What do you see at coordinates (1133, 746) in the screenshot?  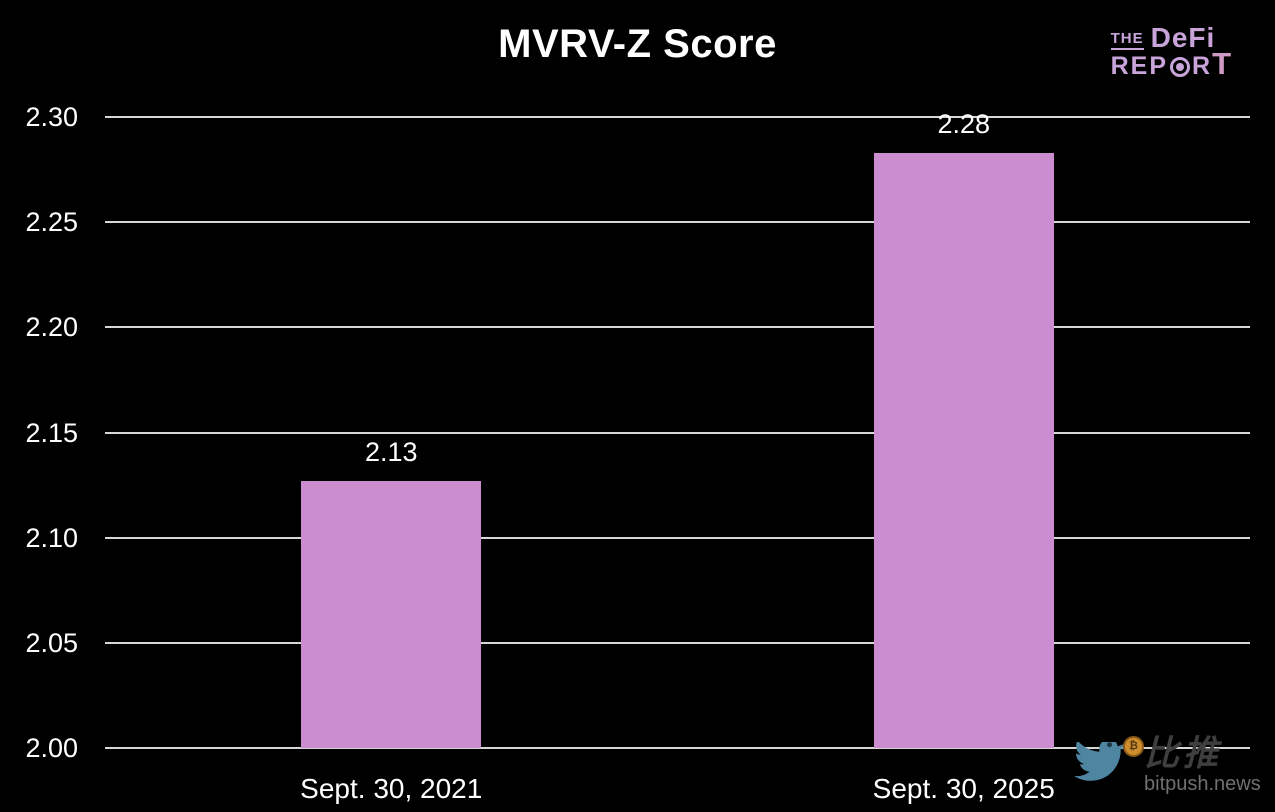 I see `bitcoin-coin-icon: ₿` at bounding box center [1133, 746].